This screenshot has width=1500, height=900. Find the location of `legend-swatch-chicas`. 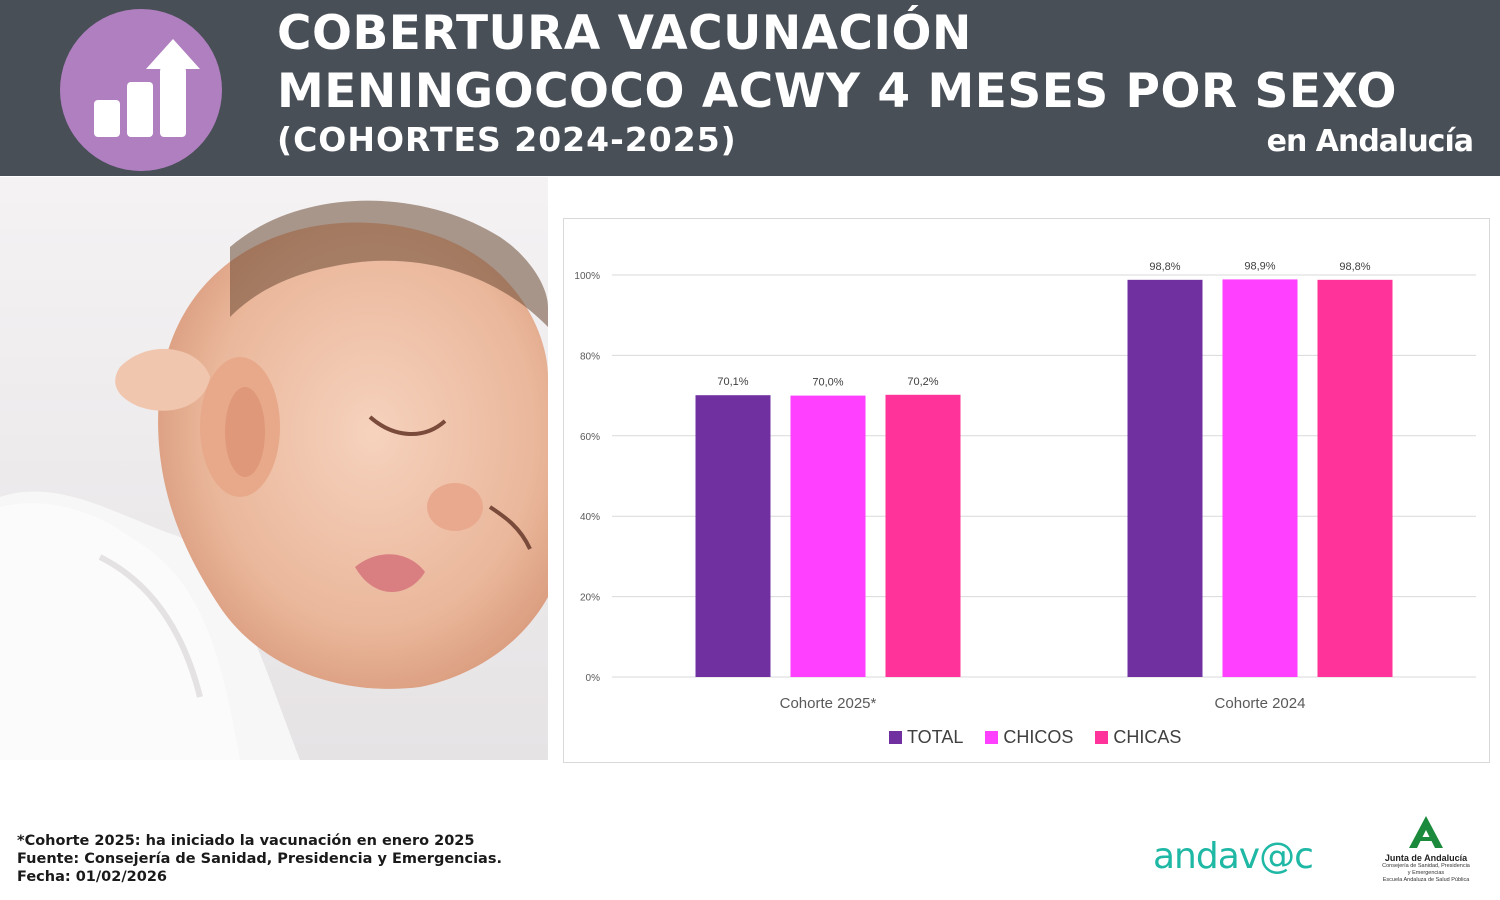

legend-swatch-chicas is located at coordinates (1102, 737).